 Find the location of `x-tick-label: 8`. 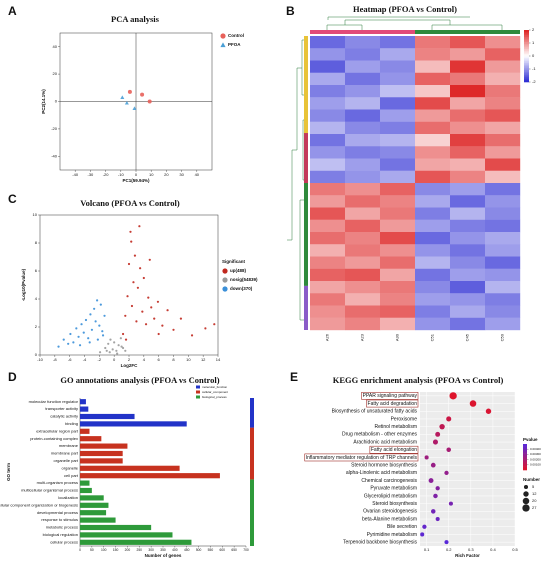

x-tick-label: 8 is located at coordinates (173, 359).